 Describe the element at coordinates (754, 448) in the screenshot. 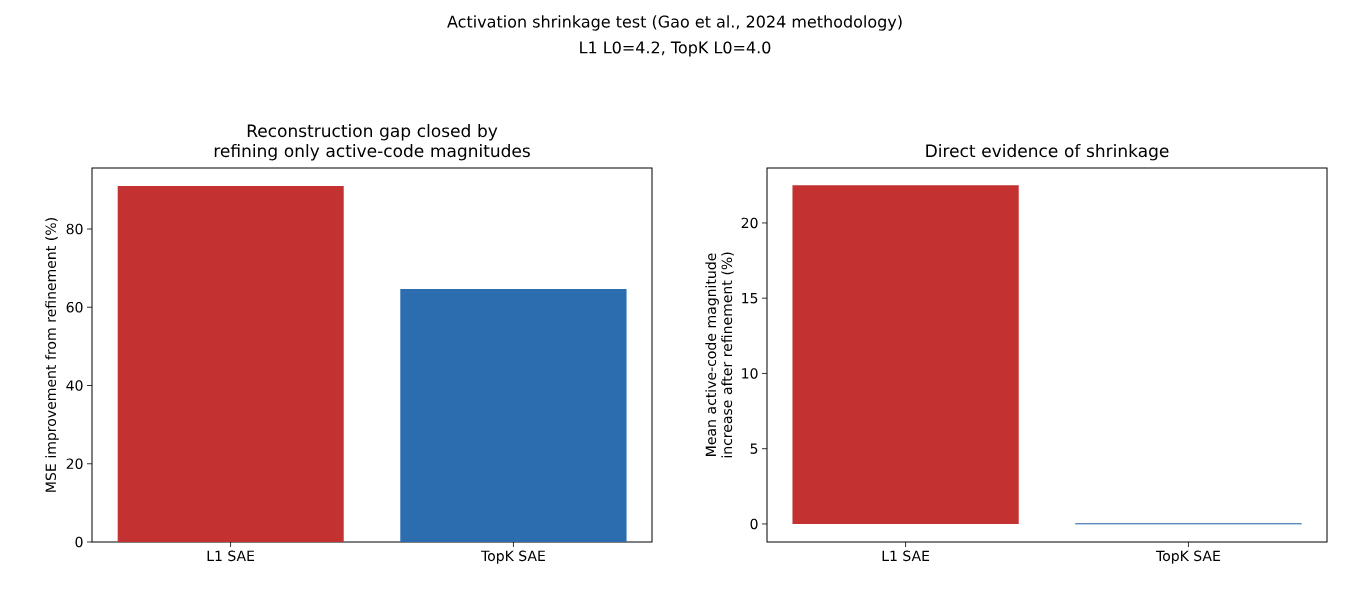

I see `y-tick-label: 5` at that location.